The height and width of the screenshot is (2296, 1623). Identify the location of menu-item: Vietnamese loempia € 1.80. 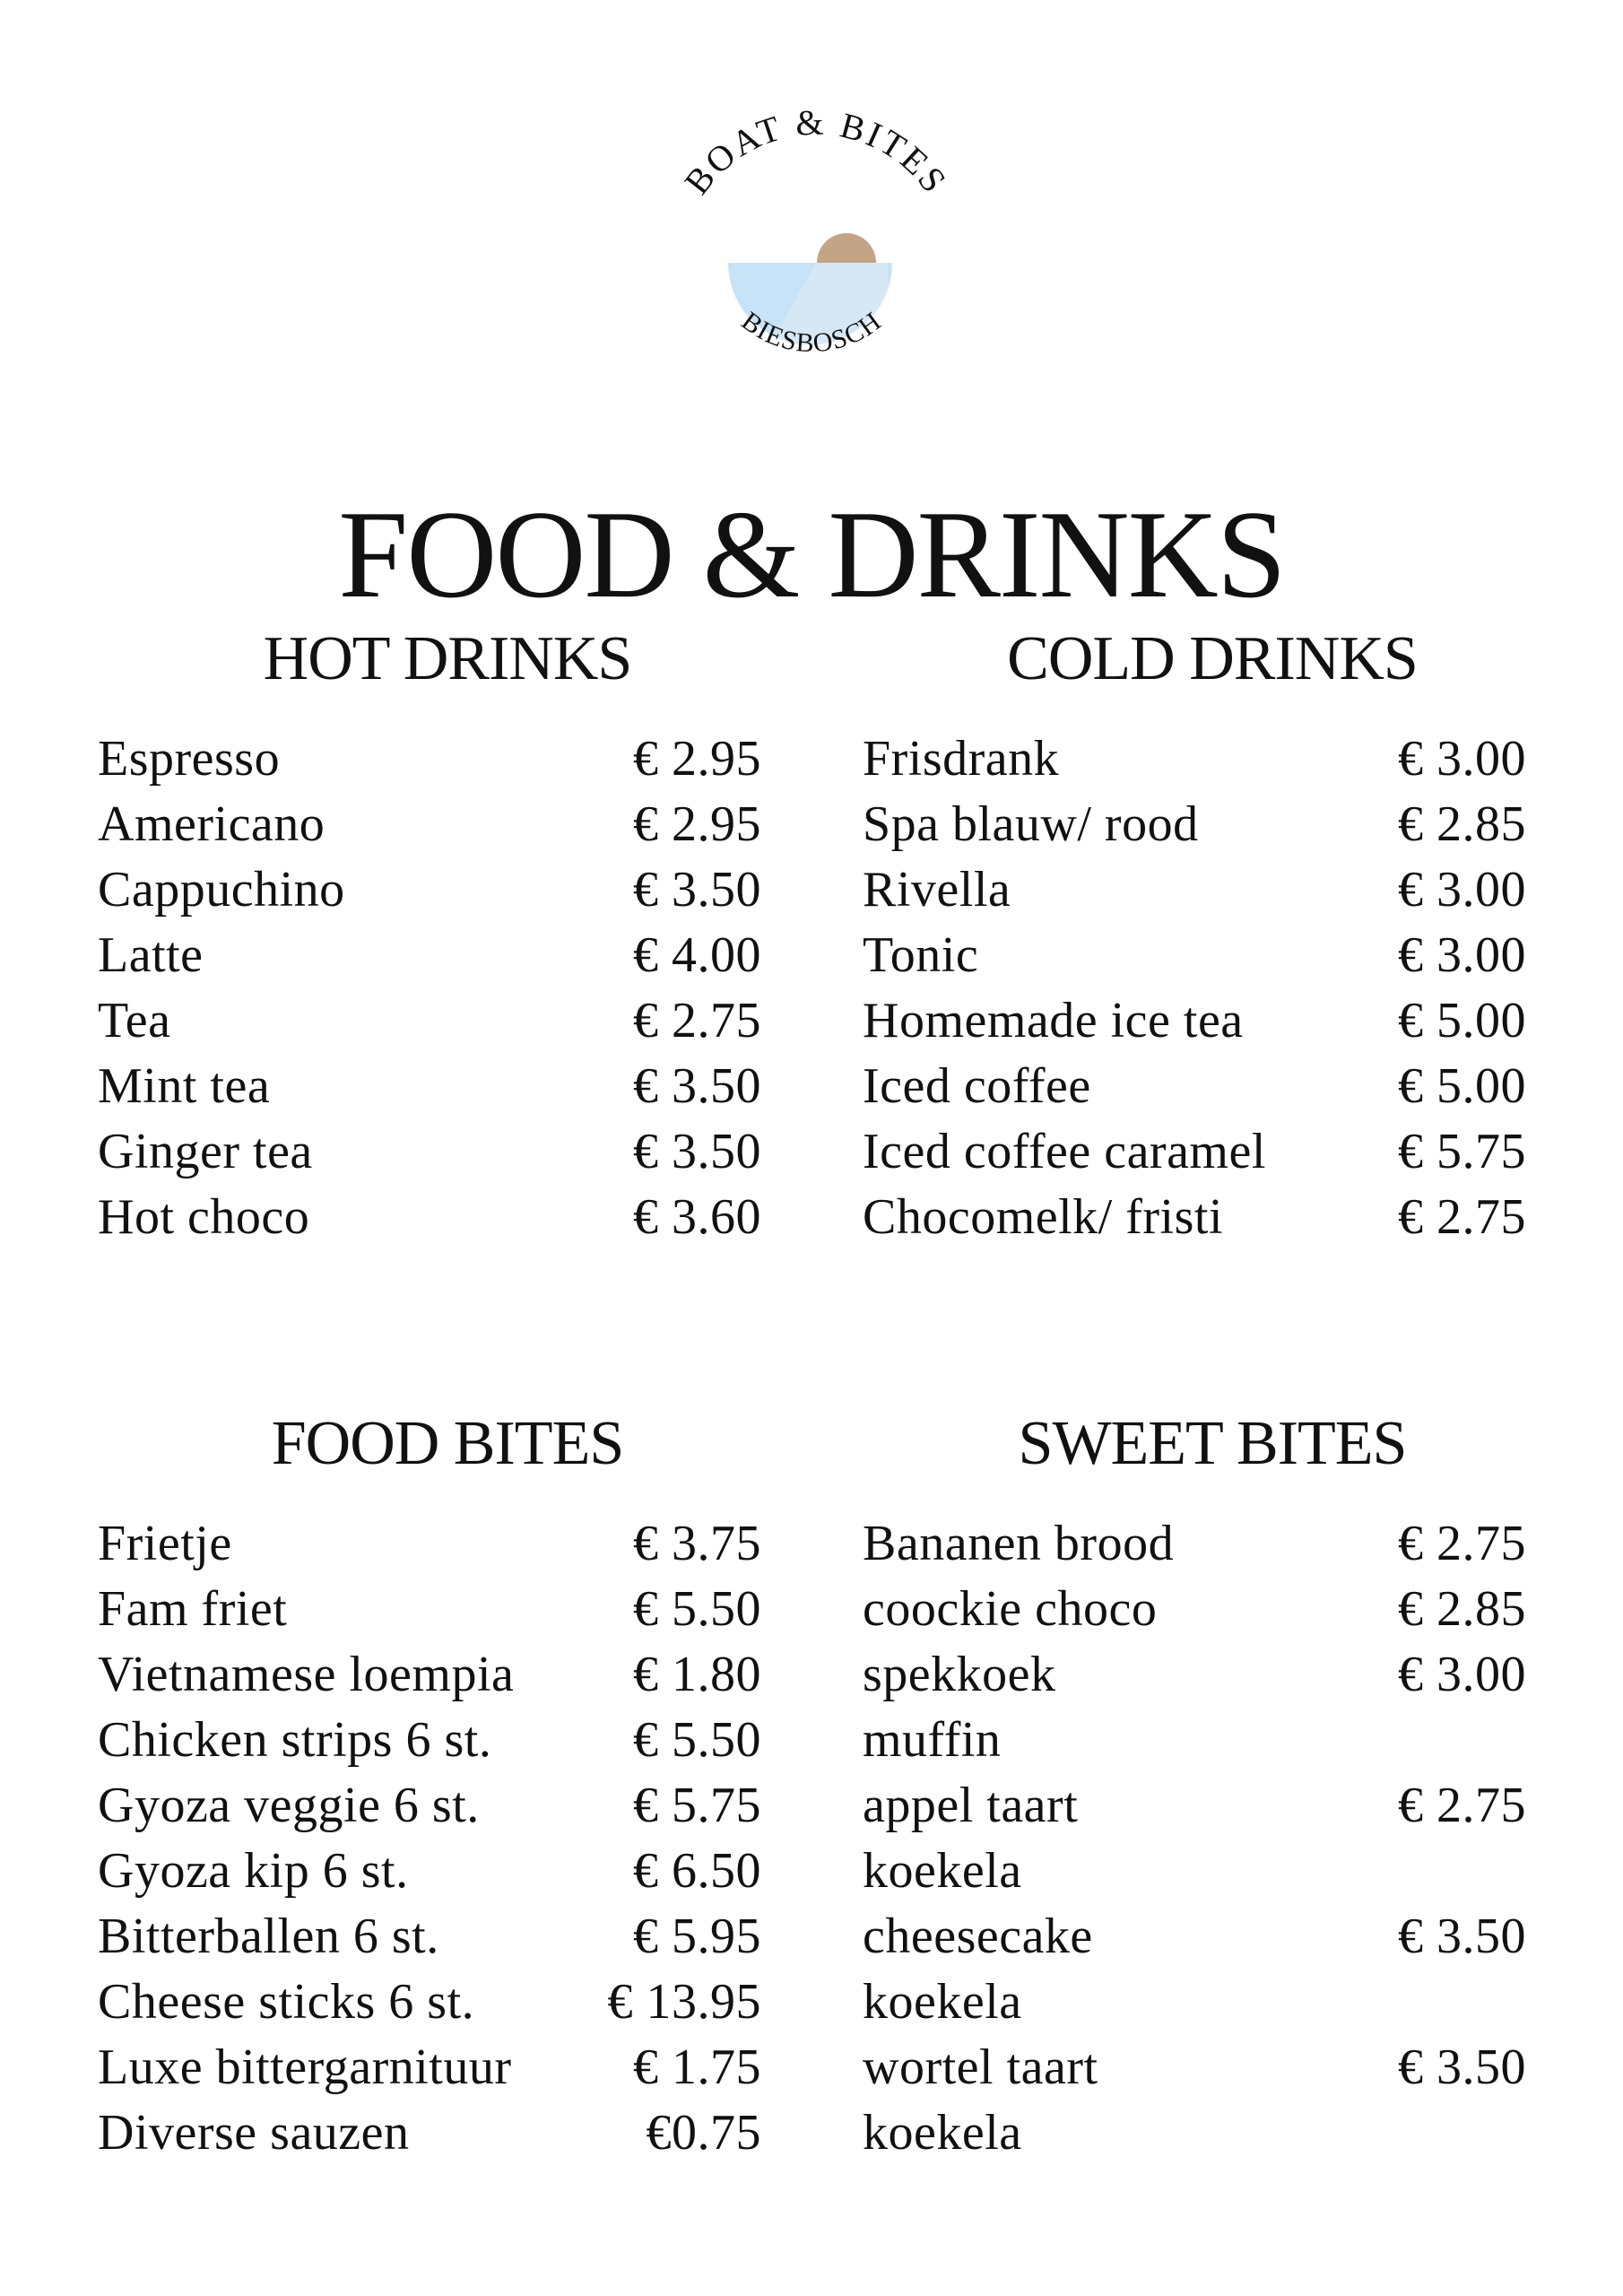
(429, 1675).